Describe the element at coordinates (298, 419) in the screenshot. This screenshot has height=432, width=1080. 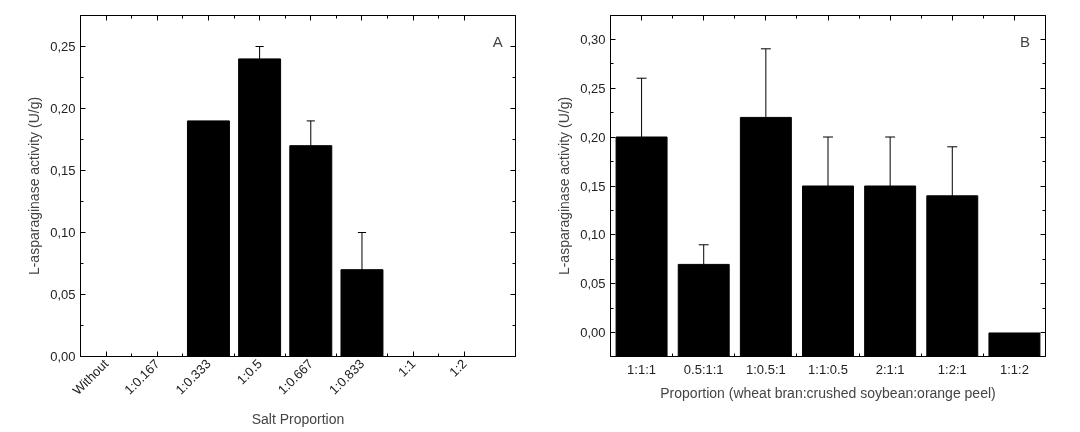
I see `x-axis-title: Salt Proportion` at that location.